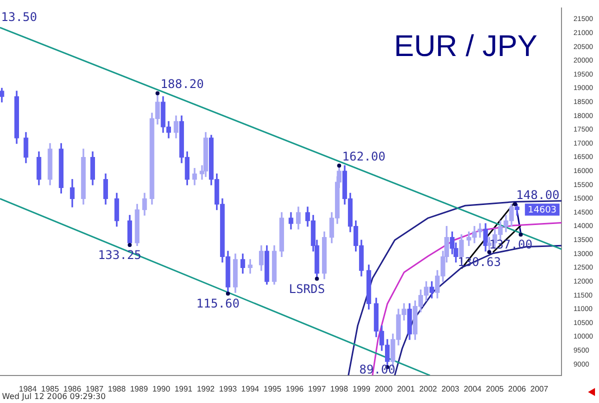 This screenshot has height=403, width=599. Describe the element at coordinates (19, 17) in the screenshot. I see `annotation: 13.50` at that location.